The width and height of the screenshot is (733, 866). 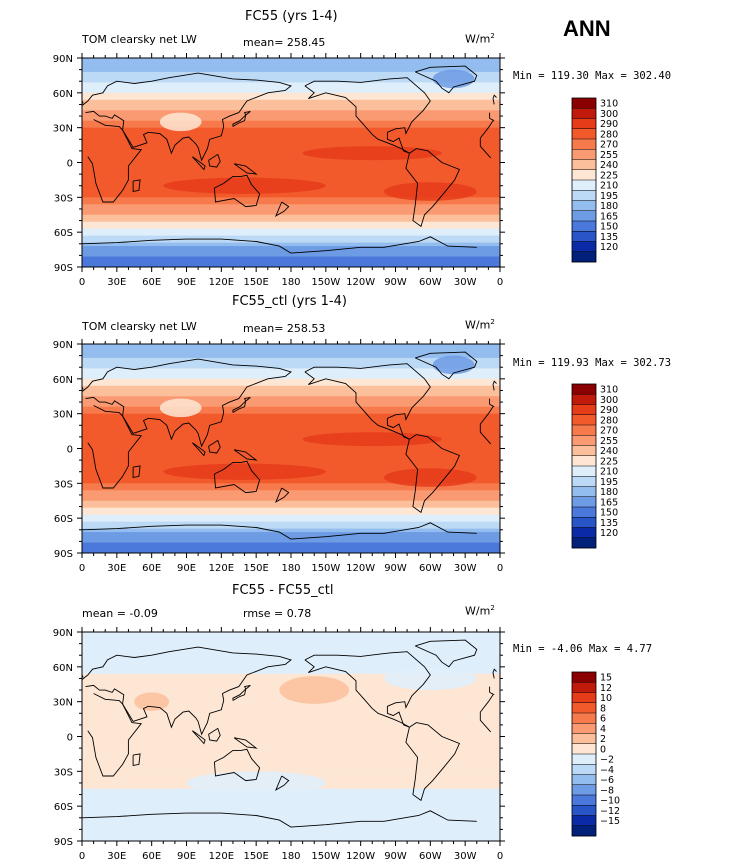 I want to click on y-tick-label: 30S, so click(x=63, y=772).